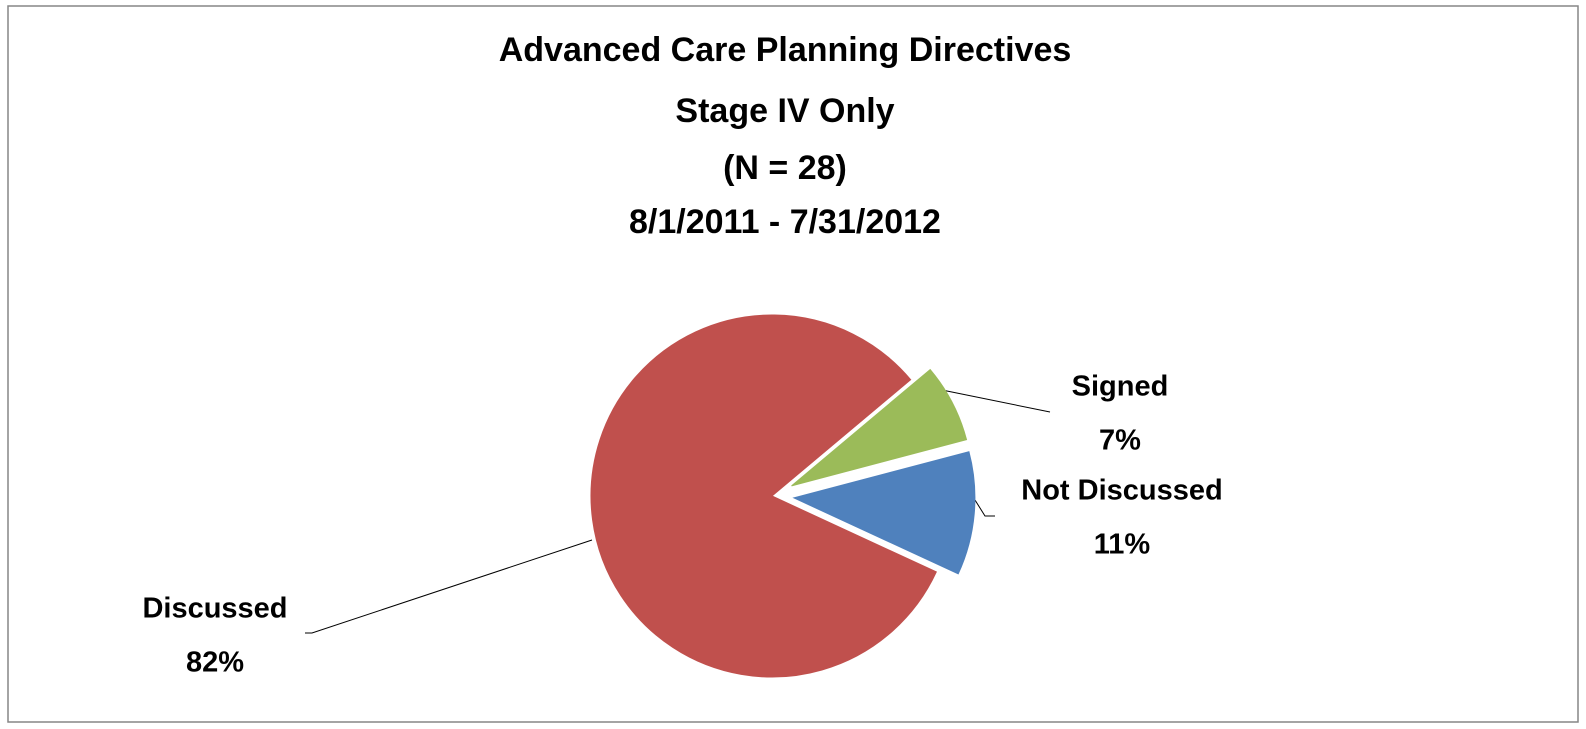 Image resolution: width=1586 pixels, height=729 pixels. I want to click on value-label: 11%, so click(1122, 545).